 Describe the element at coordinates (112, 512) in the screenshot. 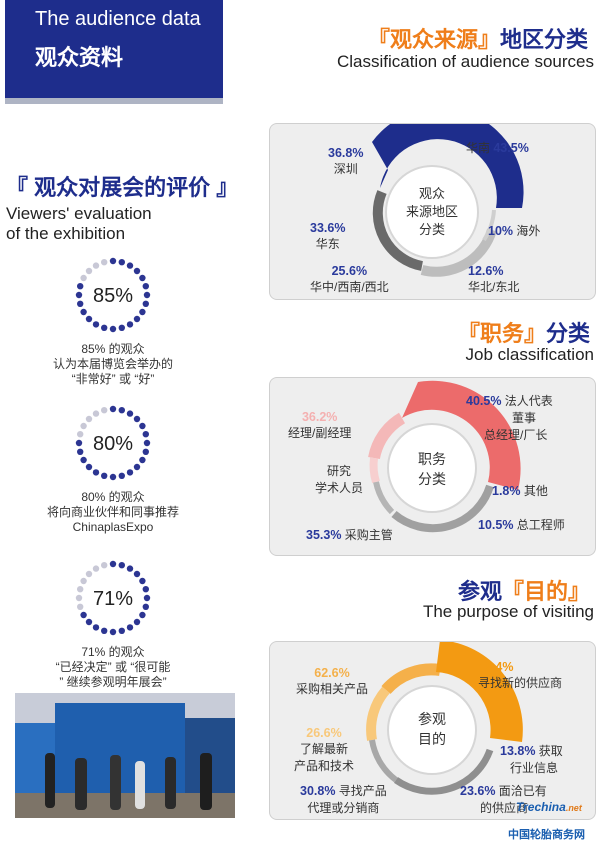

I see `evaluation-text-2: 80% 的观众 将向商业伙伴和同事推荐 ChinaplasExpo` at that location.